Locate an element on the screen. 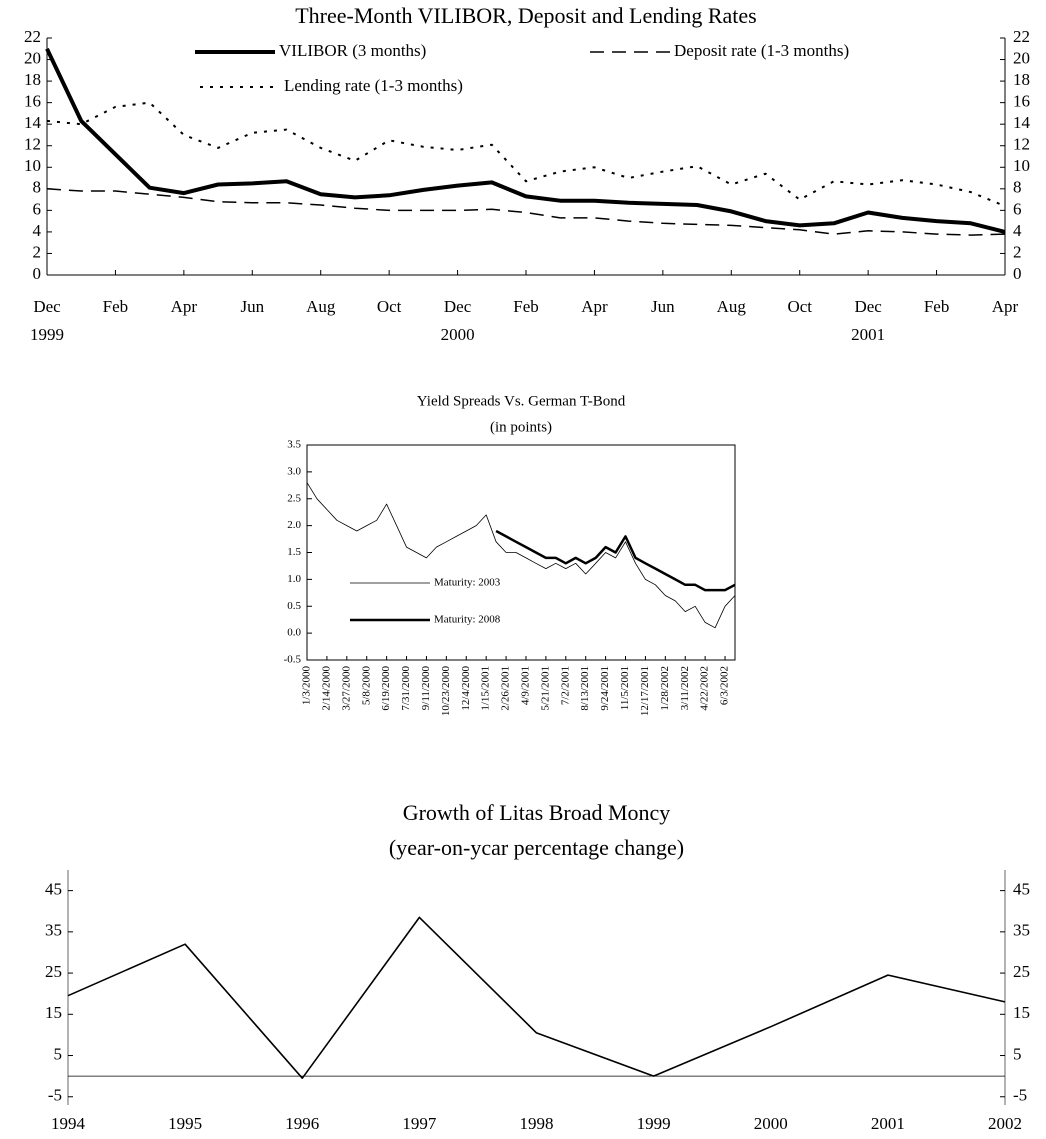 The width and height of the screenshot is (1046, 1139). legend-label: Maturity: 2003 is located at coordinates (467, 583).